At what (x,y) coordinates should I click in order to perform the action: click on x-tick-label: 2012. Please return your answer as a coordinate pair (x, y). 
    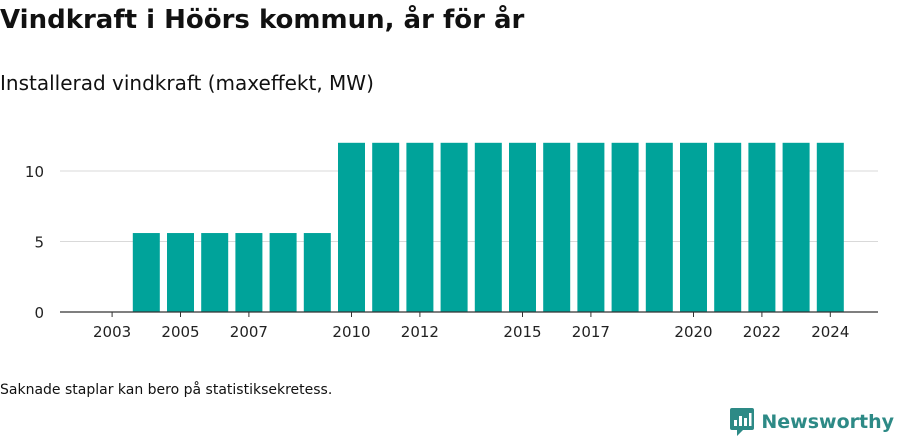
    Looking at the image, I should click on (420, 332).